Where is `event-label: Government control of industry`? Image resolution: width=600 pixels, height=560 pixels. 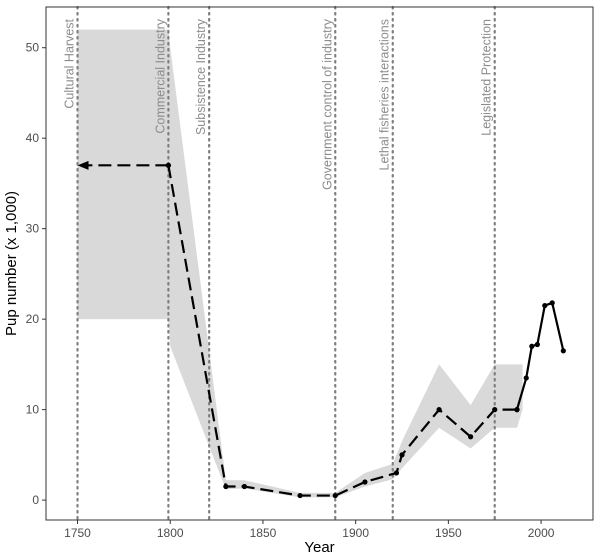 event-label: Government control of industry is located at coordinates (327, 104).